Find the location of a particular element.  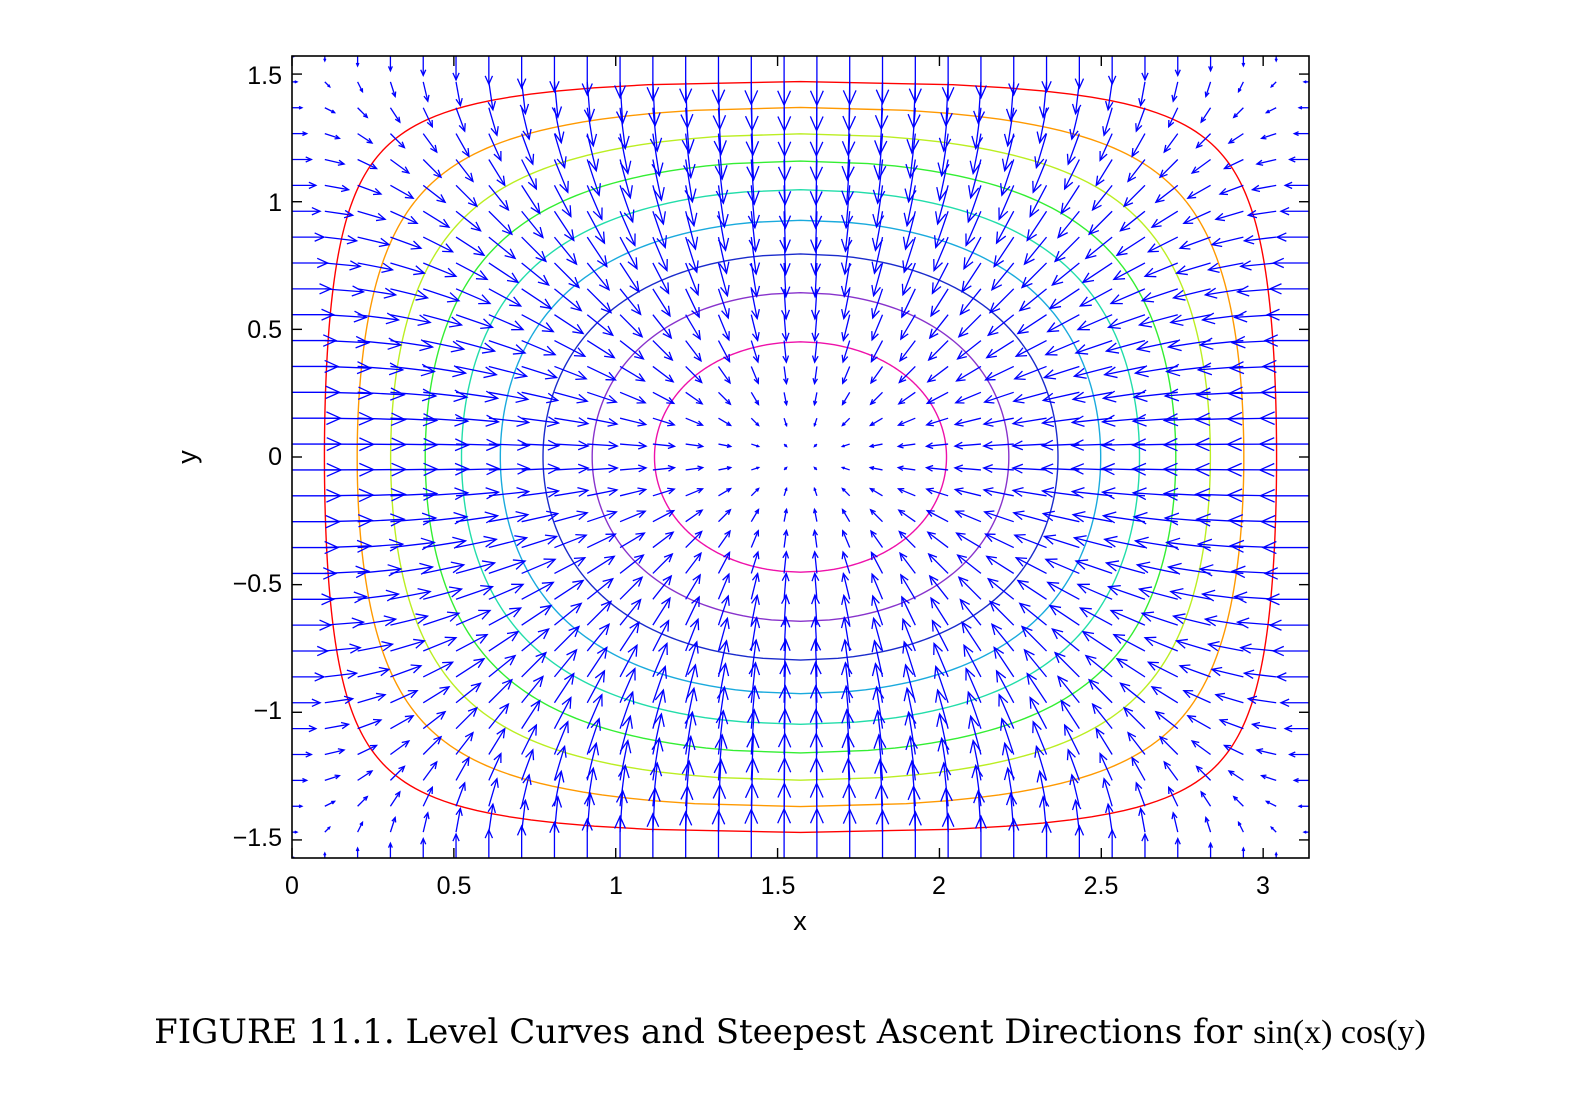

x-tick-label: 0 is located at coordinates (292, 886).